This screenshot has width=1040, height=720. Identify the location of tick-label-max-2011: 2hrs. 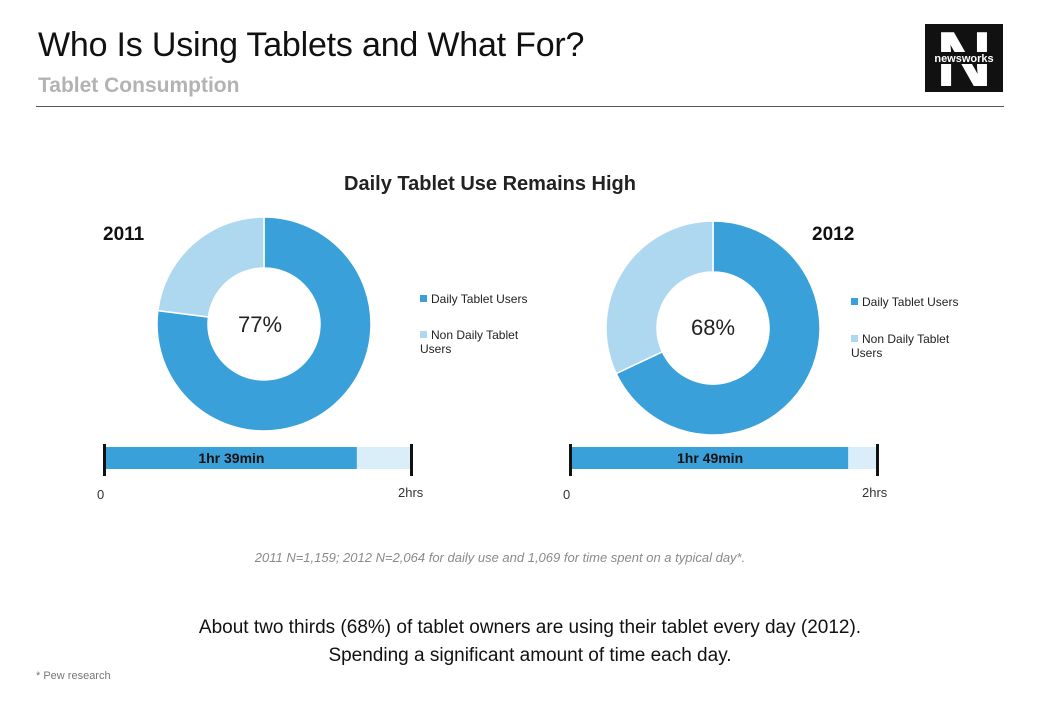
(411, 492).